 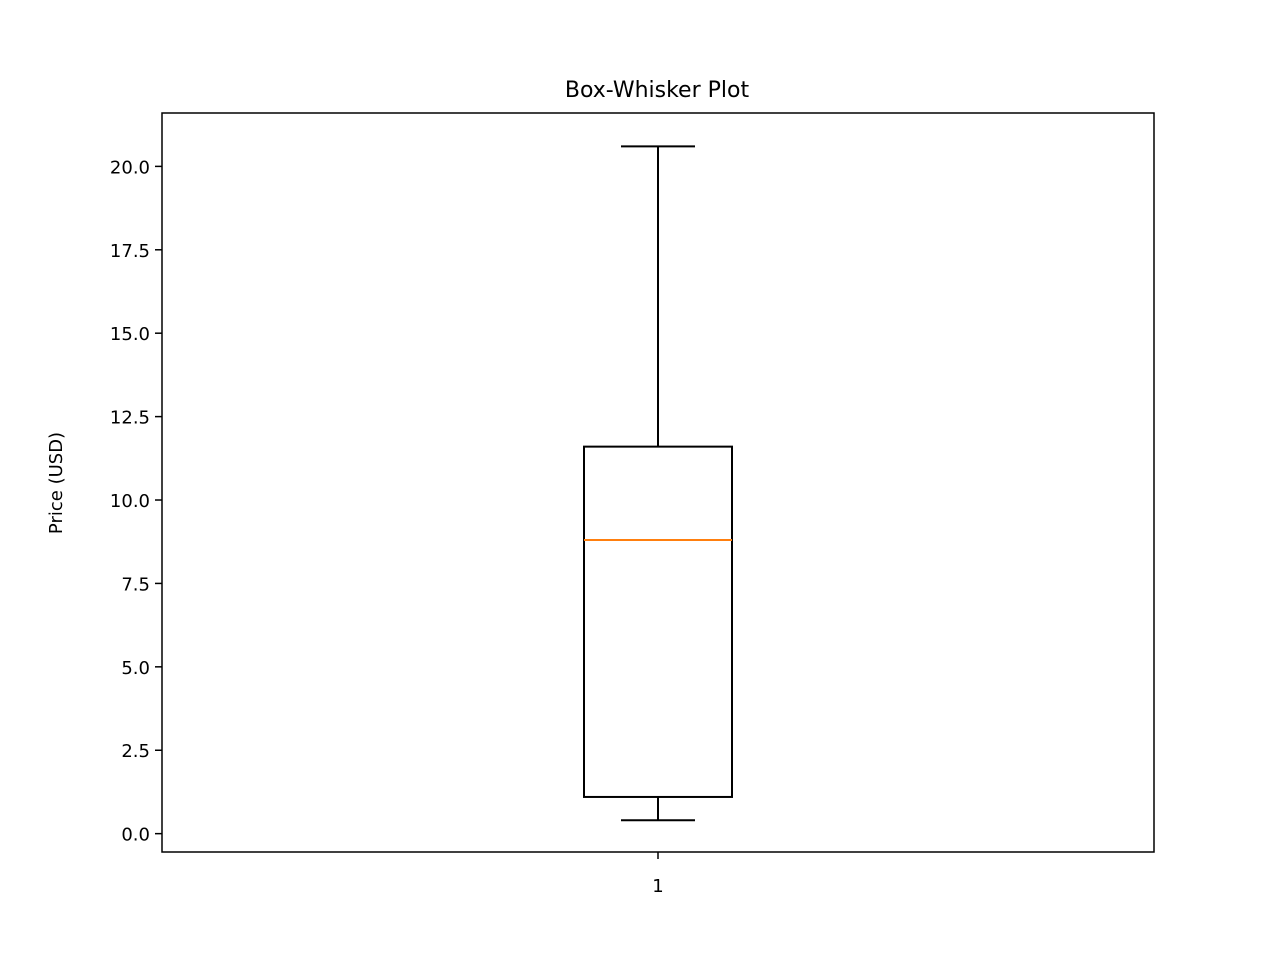 What do you see at coordinates (135, 835) in the screenshot?
I see `y-tick-label: 0.0` at bounding box center [135, 835].